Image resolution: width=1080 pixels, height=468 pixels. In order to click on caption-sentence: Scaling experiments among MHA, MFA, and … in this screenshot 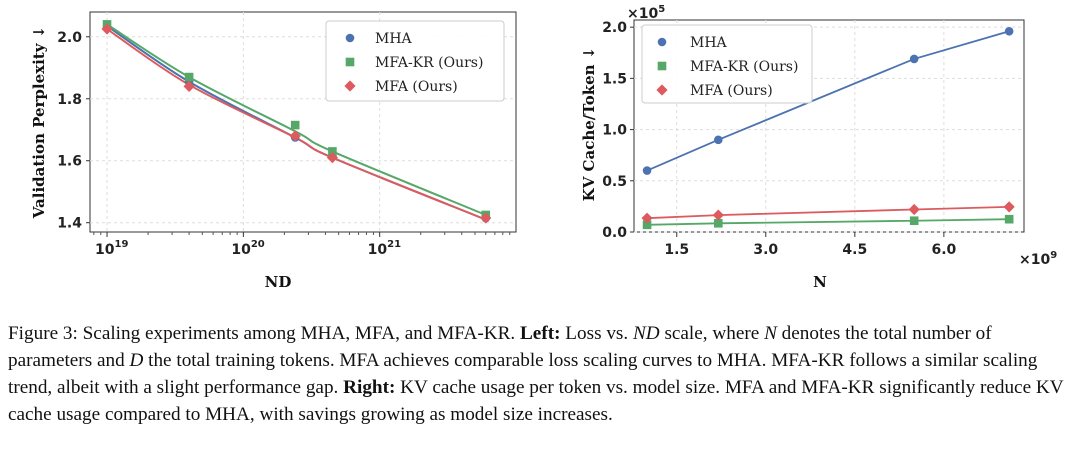, I will do `click(299, 333)`.